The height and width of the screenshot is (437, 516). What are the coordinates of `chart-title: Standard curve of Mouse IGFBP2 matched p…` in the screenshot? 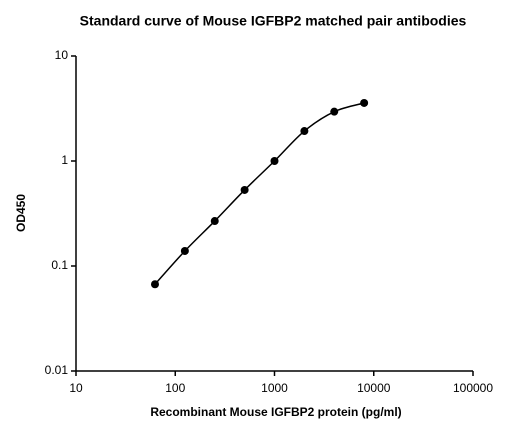 It's located at (273, 21).